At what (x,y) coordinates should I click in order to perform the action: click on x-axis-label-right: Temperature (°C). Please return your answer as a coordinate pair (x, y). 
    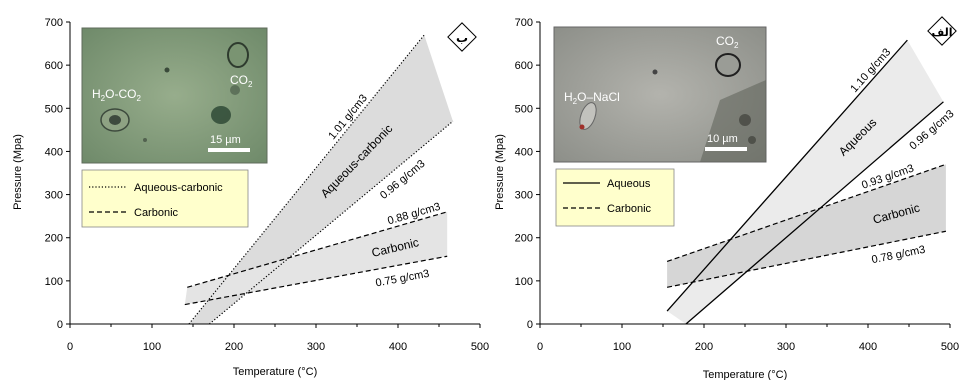
    Looking at the image, I should click on (745, 374).